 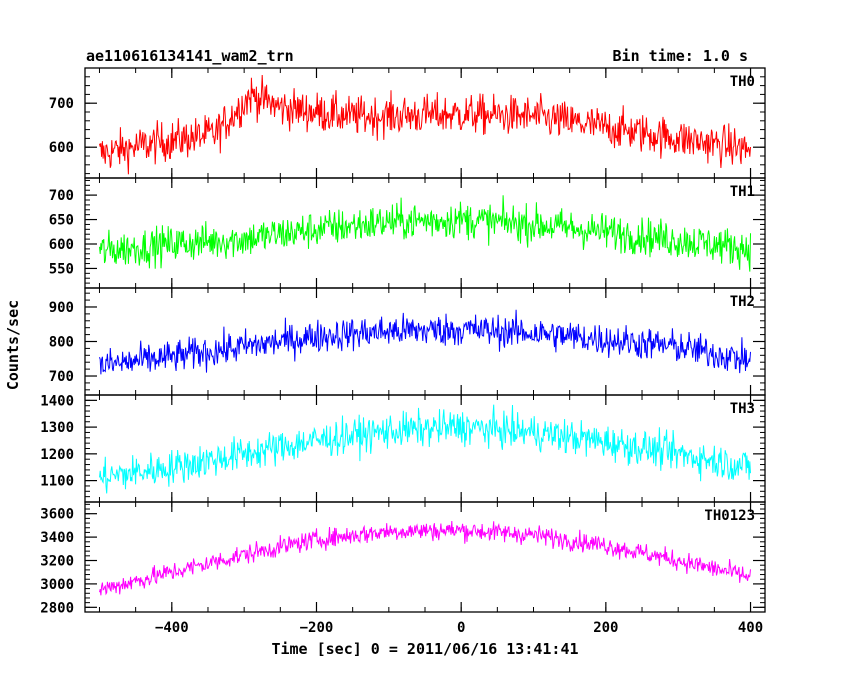 What do you see at coordinates (57, 585) in the screenshot?
I see `y-tick-label: 3000` at bounding box center [57, 585].